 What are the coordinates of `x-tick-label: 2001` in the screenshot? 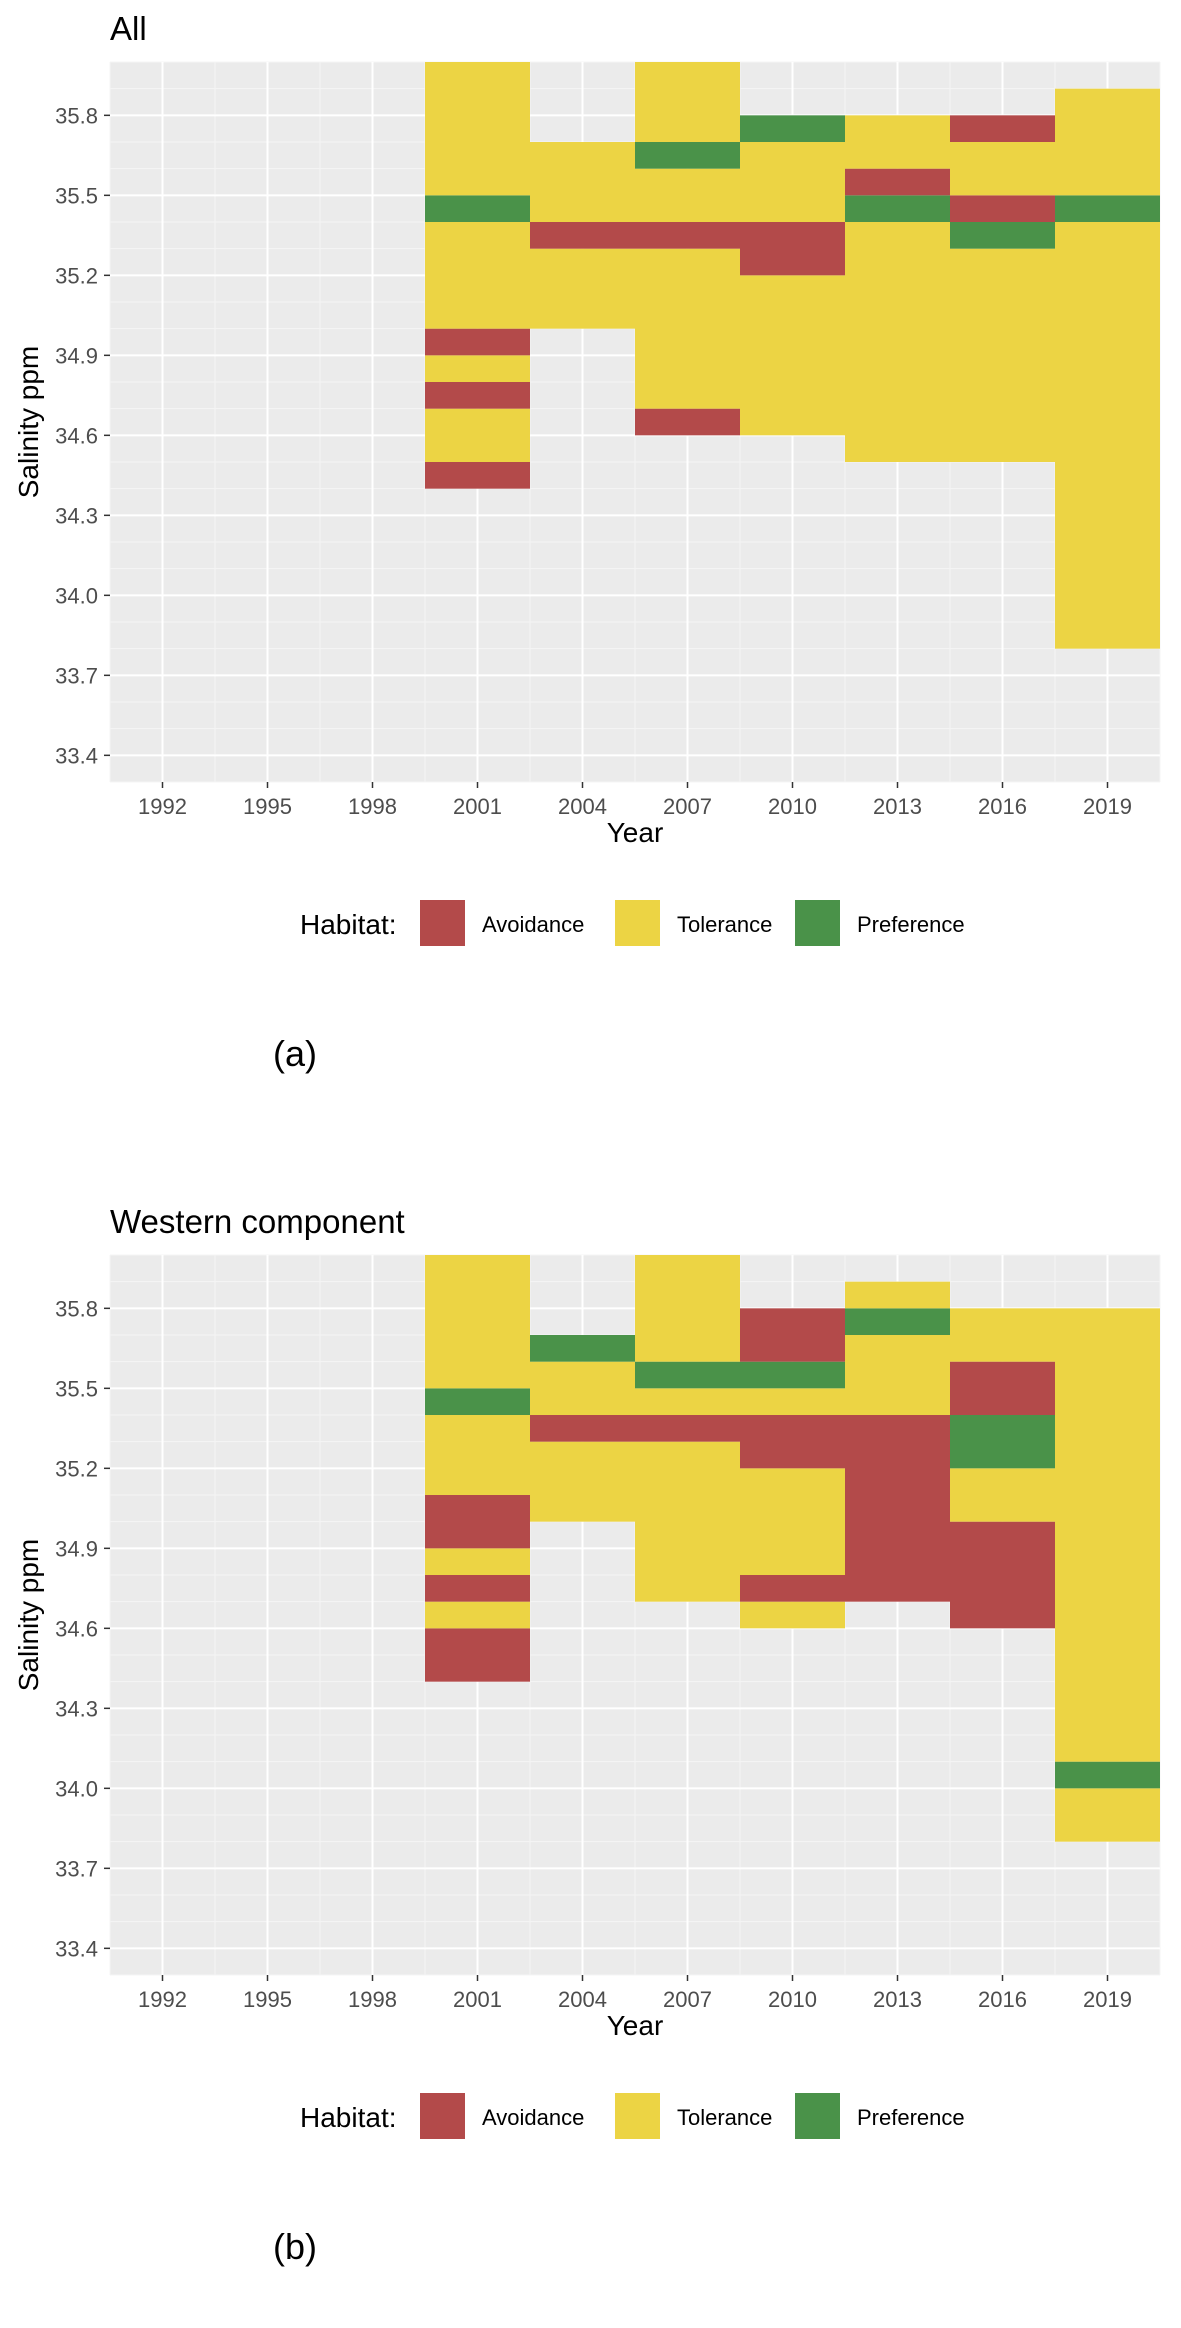 It's located at (477, 1999).